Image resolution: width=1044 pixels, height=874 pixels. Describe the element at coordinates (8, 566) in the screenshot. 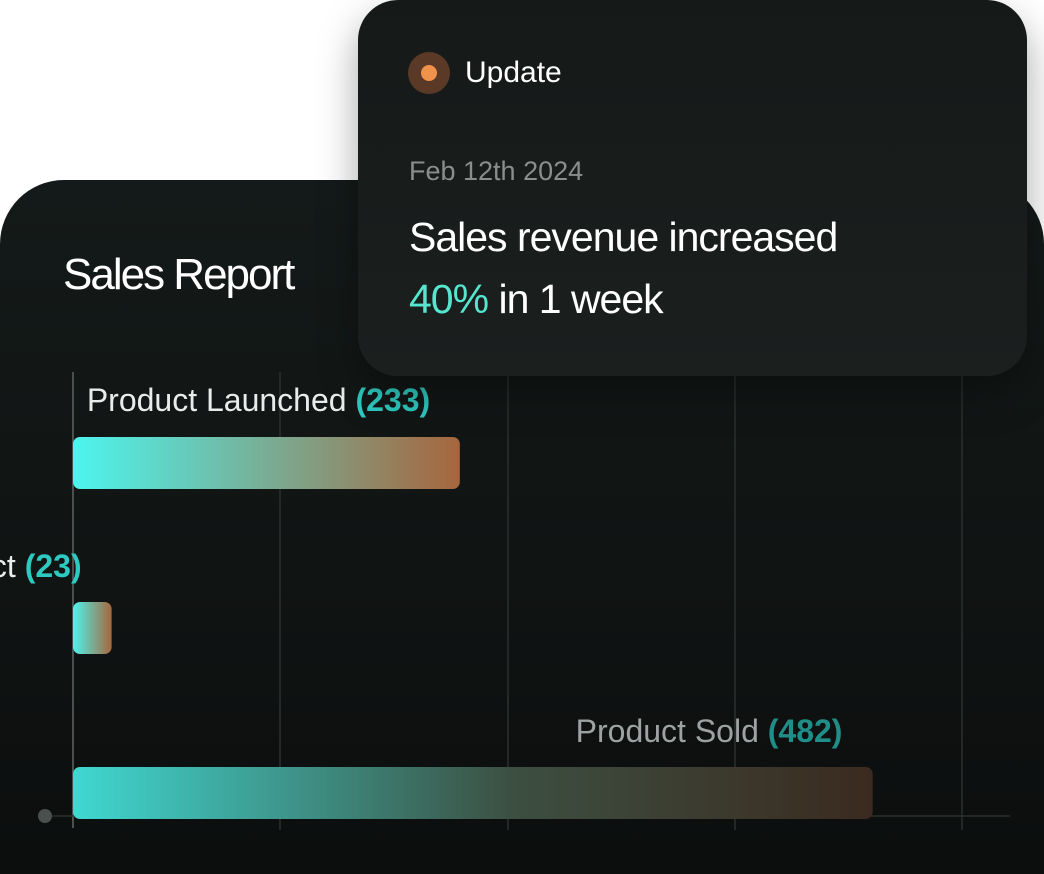

I see `bar-label-name: Ongoing Product` at that location.